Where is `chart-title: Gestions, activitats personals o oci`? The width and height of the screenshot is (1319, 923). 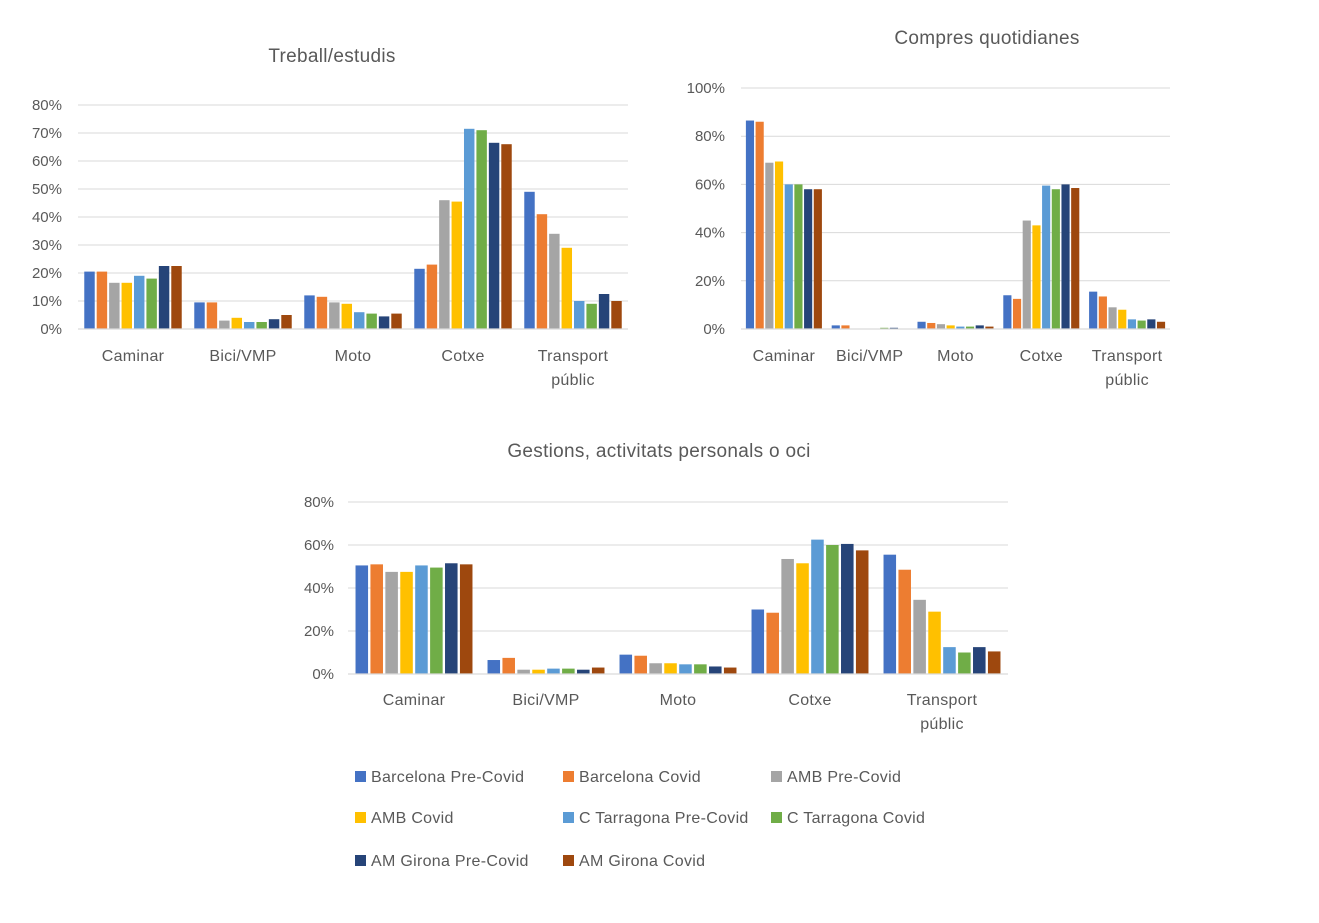 chart-title: Gestions, activitats personals o oci is located at coordinates (658, 451).